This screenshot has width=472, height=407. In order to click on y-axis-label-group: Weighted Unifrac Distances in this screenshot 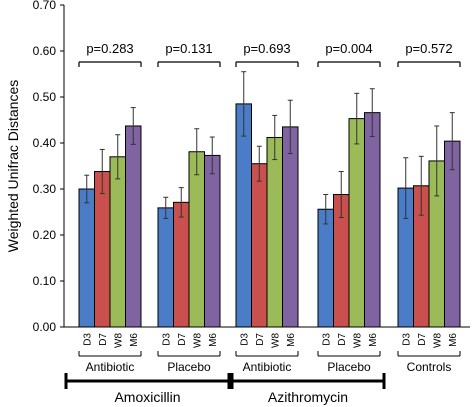, I will do `click(13, 166)`.